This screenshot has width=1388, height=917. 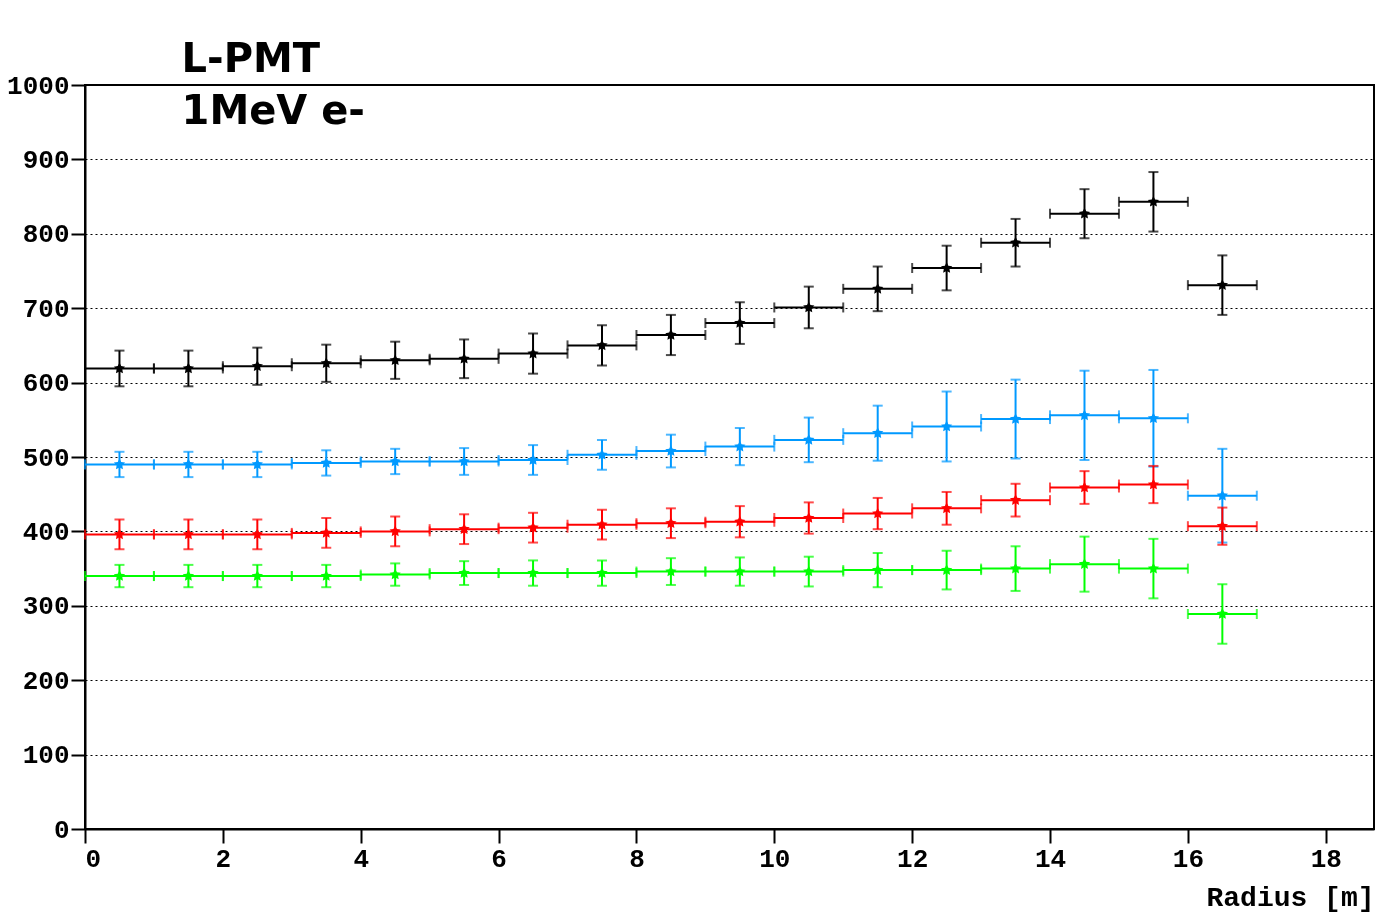 What do you see at coordinates (46, 532) in the screenshot?
I see `y-tick-label: 400` at bounding box center [46, 532].